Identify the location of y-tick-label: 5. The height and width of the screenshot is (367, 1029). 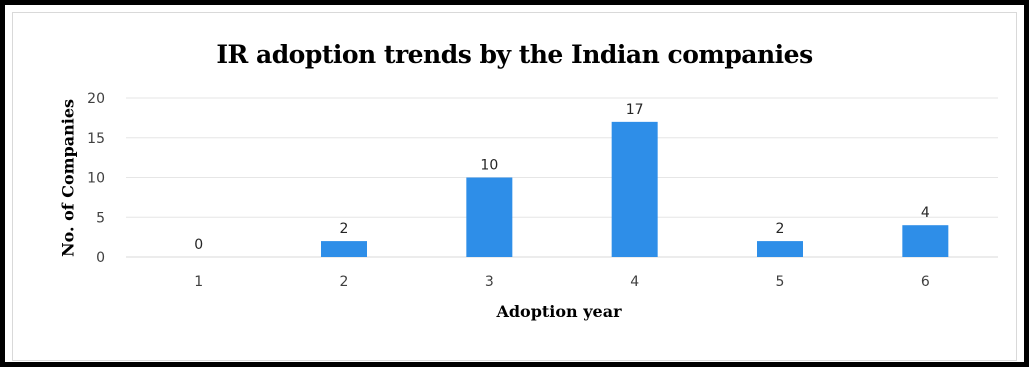
(100, 218).